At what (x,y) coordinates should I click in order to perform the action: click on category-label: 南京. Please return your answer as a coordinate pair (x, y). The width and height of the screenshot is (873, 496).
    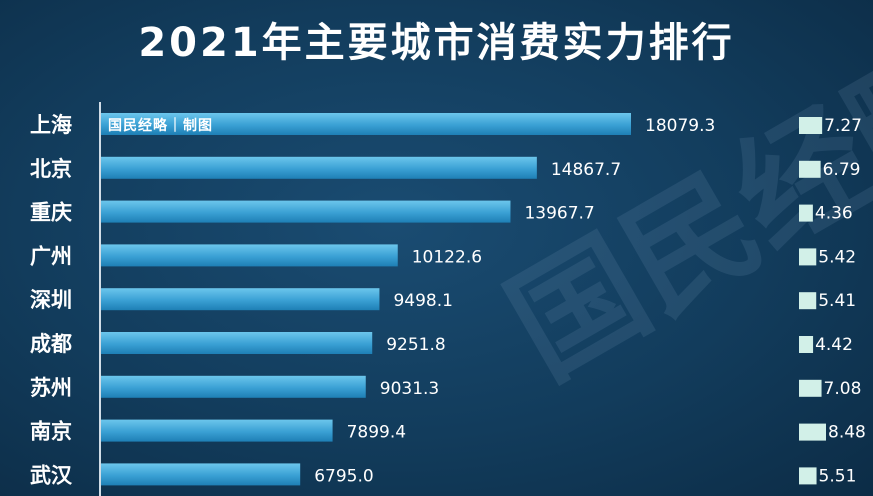
    Looking at the image, I should click on (51, 432).